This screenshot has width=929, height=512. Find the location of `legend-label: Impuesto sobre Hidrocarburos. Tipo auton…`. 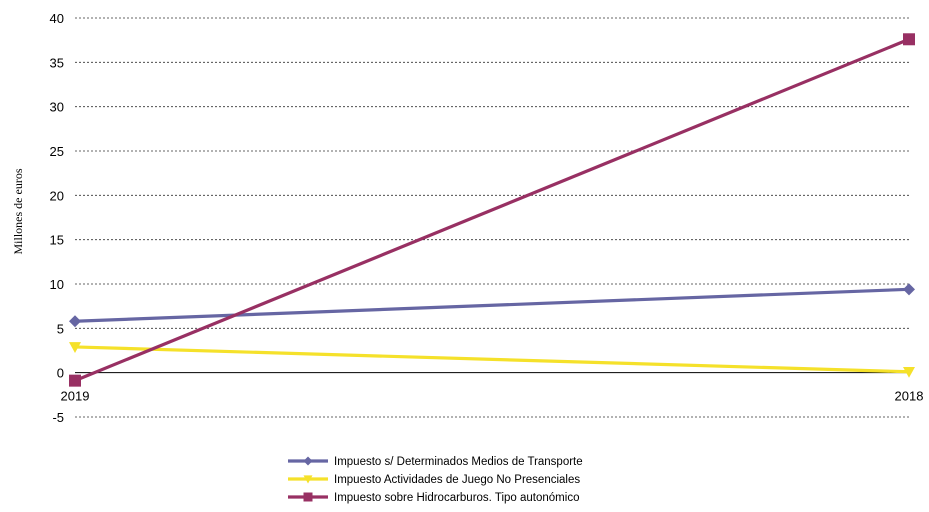

legend-label: Impuesto sobre Hidrocarburos. Tipo auton… is located at coordinates (456, 498).